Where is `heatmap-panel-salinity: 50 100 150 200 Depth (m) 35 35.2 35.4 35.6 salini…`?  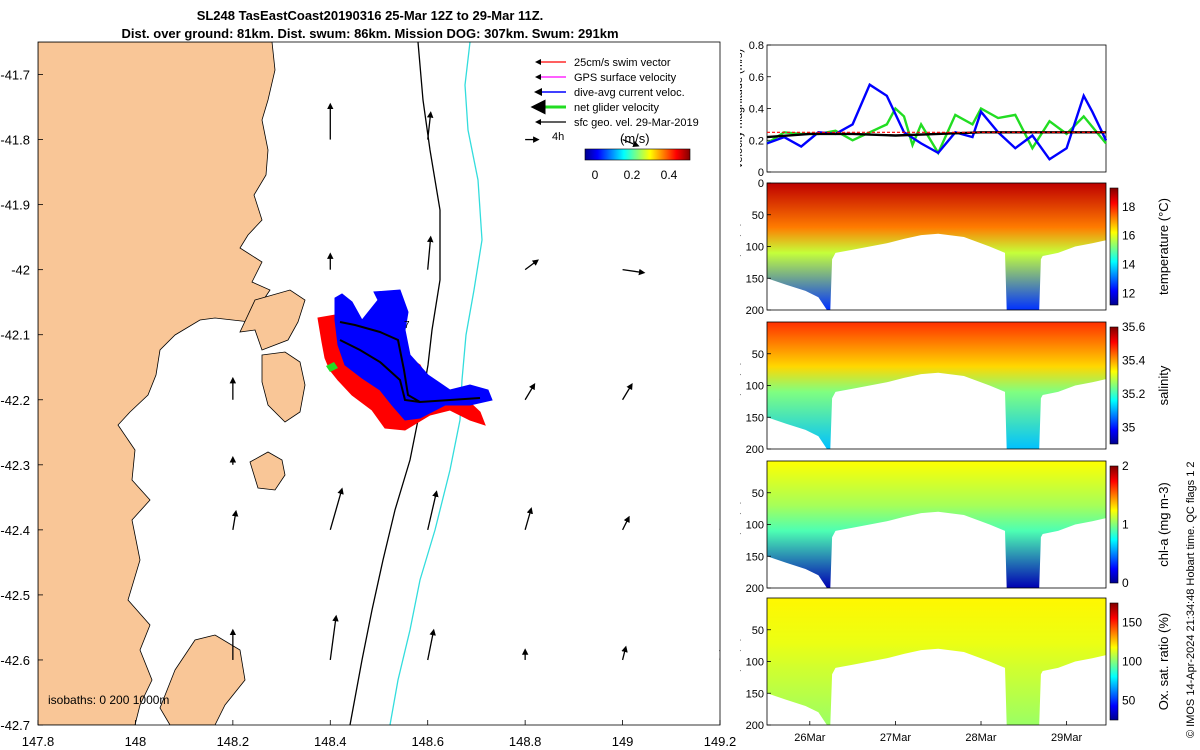
heatmap-panel-salinity: 50 100 150 200 Depth (m) 35 35.2 35.4 35.6 salini… is located at coordinates (955, 388).